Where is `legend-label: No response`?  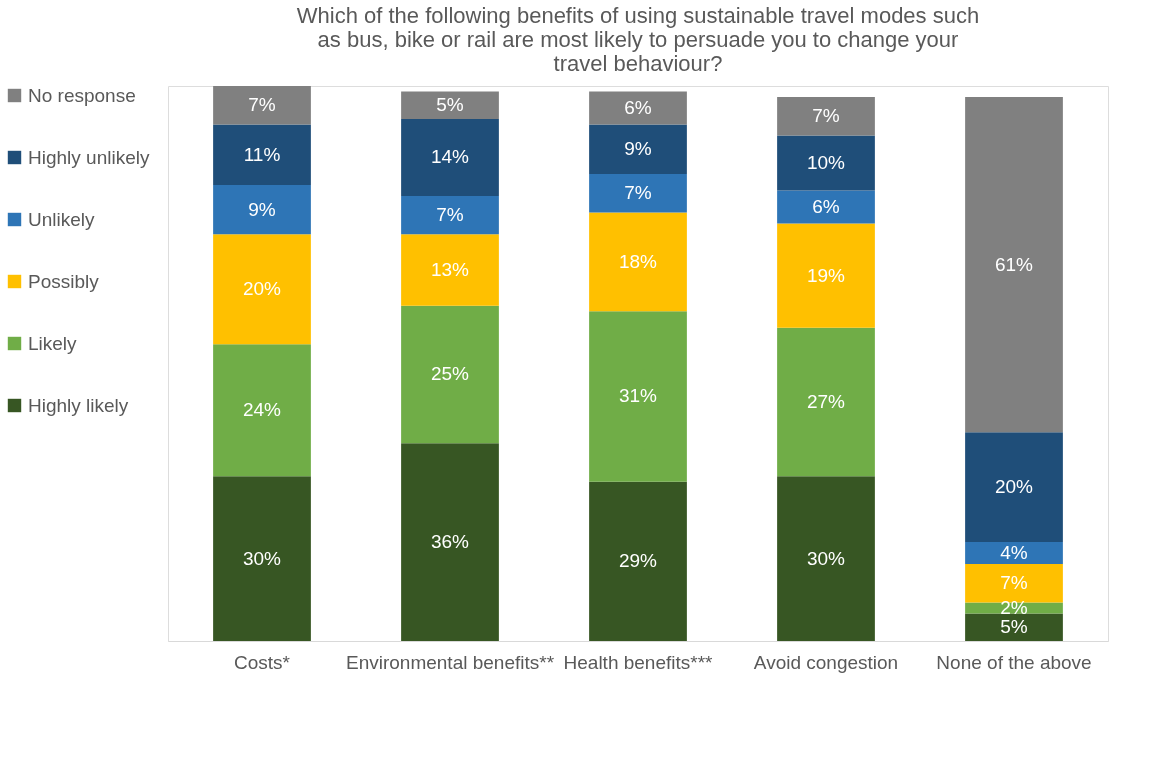
legend-label: No response is located at coordinates (82, 95).